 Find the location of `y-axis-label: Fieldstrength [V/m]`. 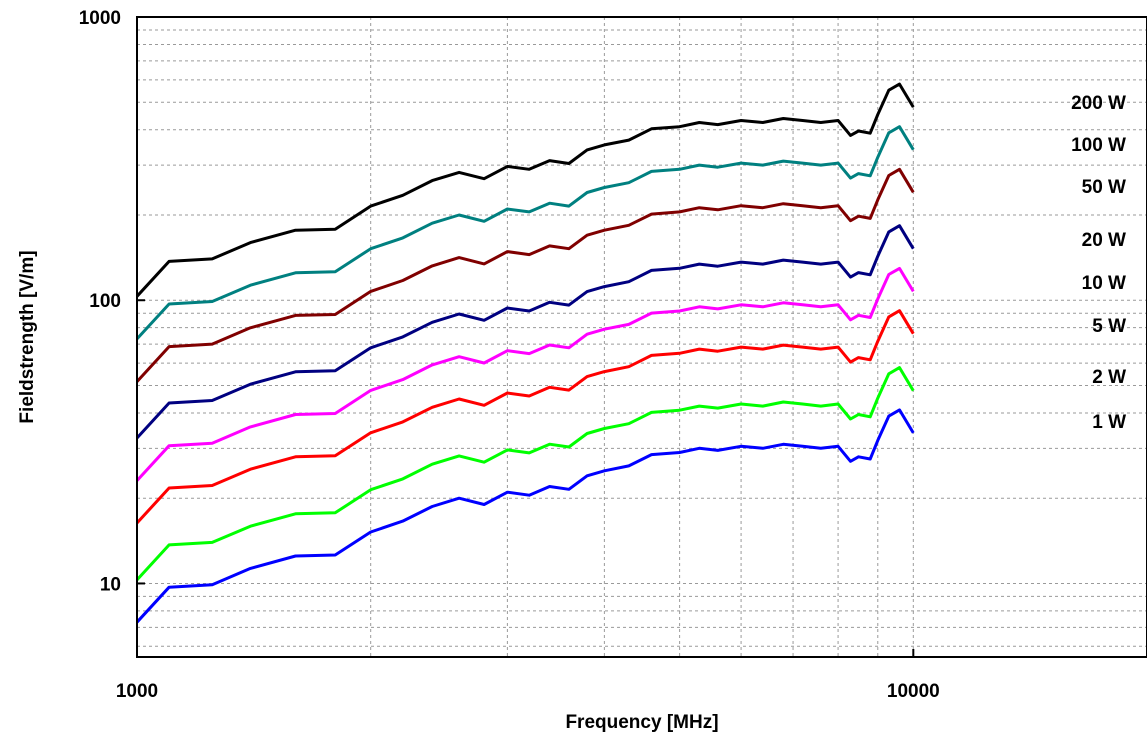

y-axis-label: Fieldstrength [V/m] is located at coordinates (27, 336).